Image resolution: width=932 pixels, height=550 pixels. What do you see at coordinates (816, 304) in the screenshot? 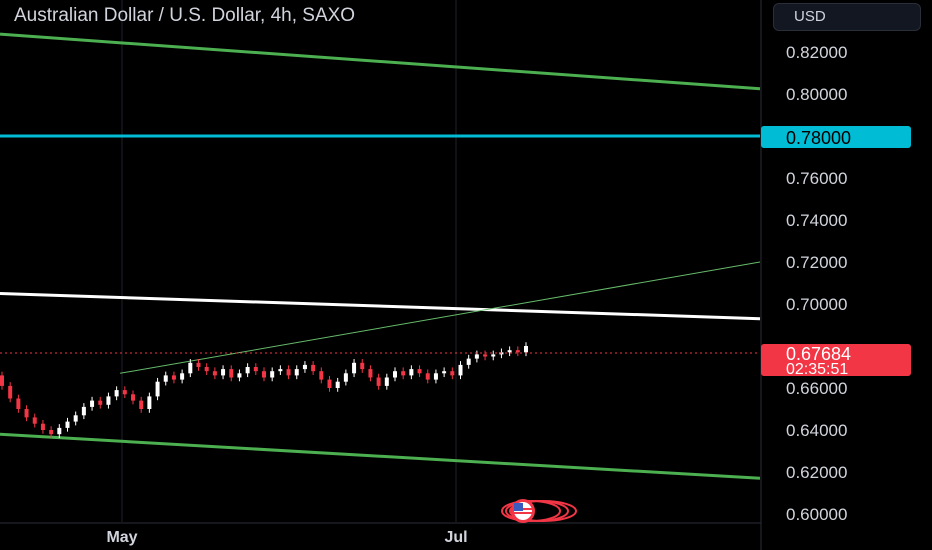
I see `price-tick-label: 0.70000` at bounding box center [816, 304].